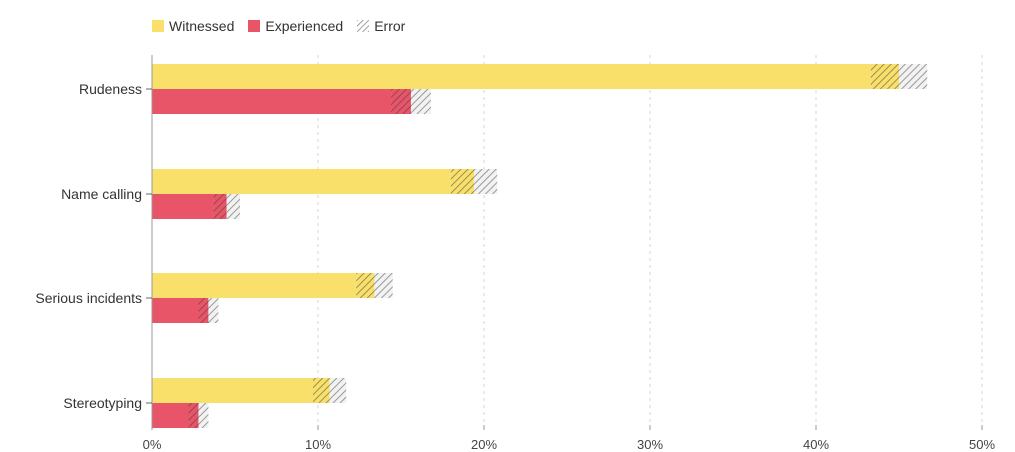 The image size is (1015, 452). Describe the element at coordinates (318, 444) in the screenshot. I see `x-tick-label: 10%` at that location.